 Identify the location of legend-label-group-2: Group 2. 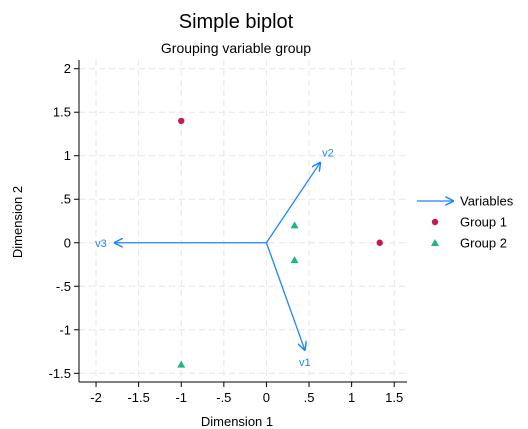
(483, 243).